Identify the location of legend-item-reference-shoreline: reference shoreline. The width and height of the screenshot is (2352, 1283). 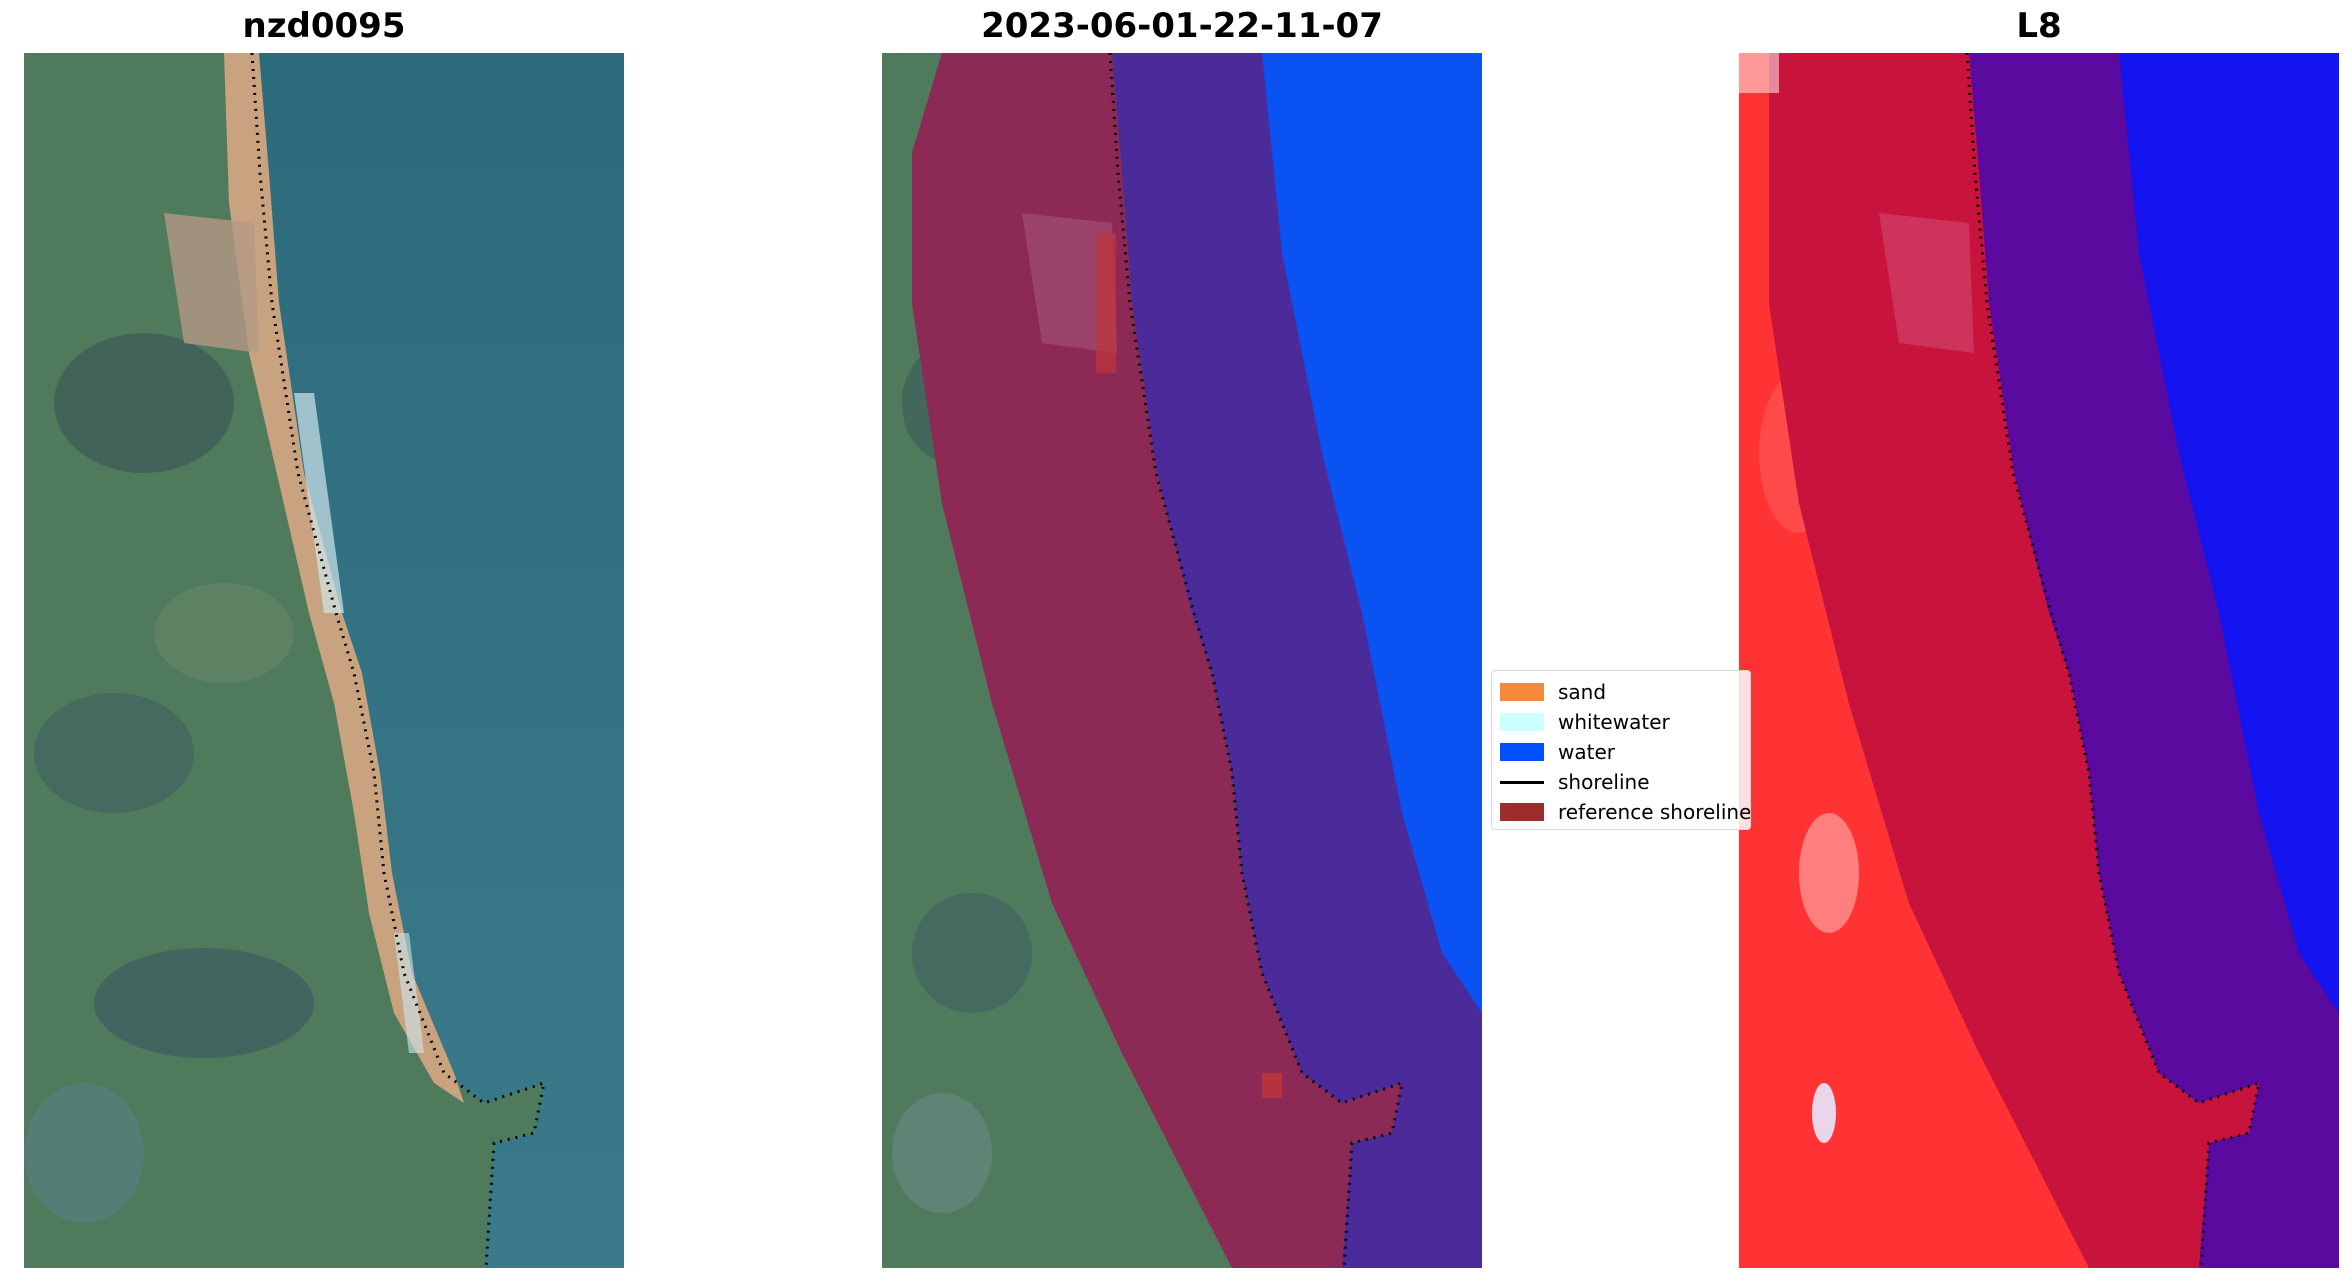
(1625, 812).